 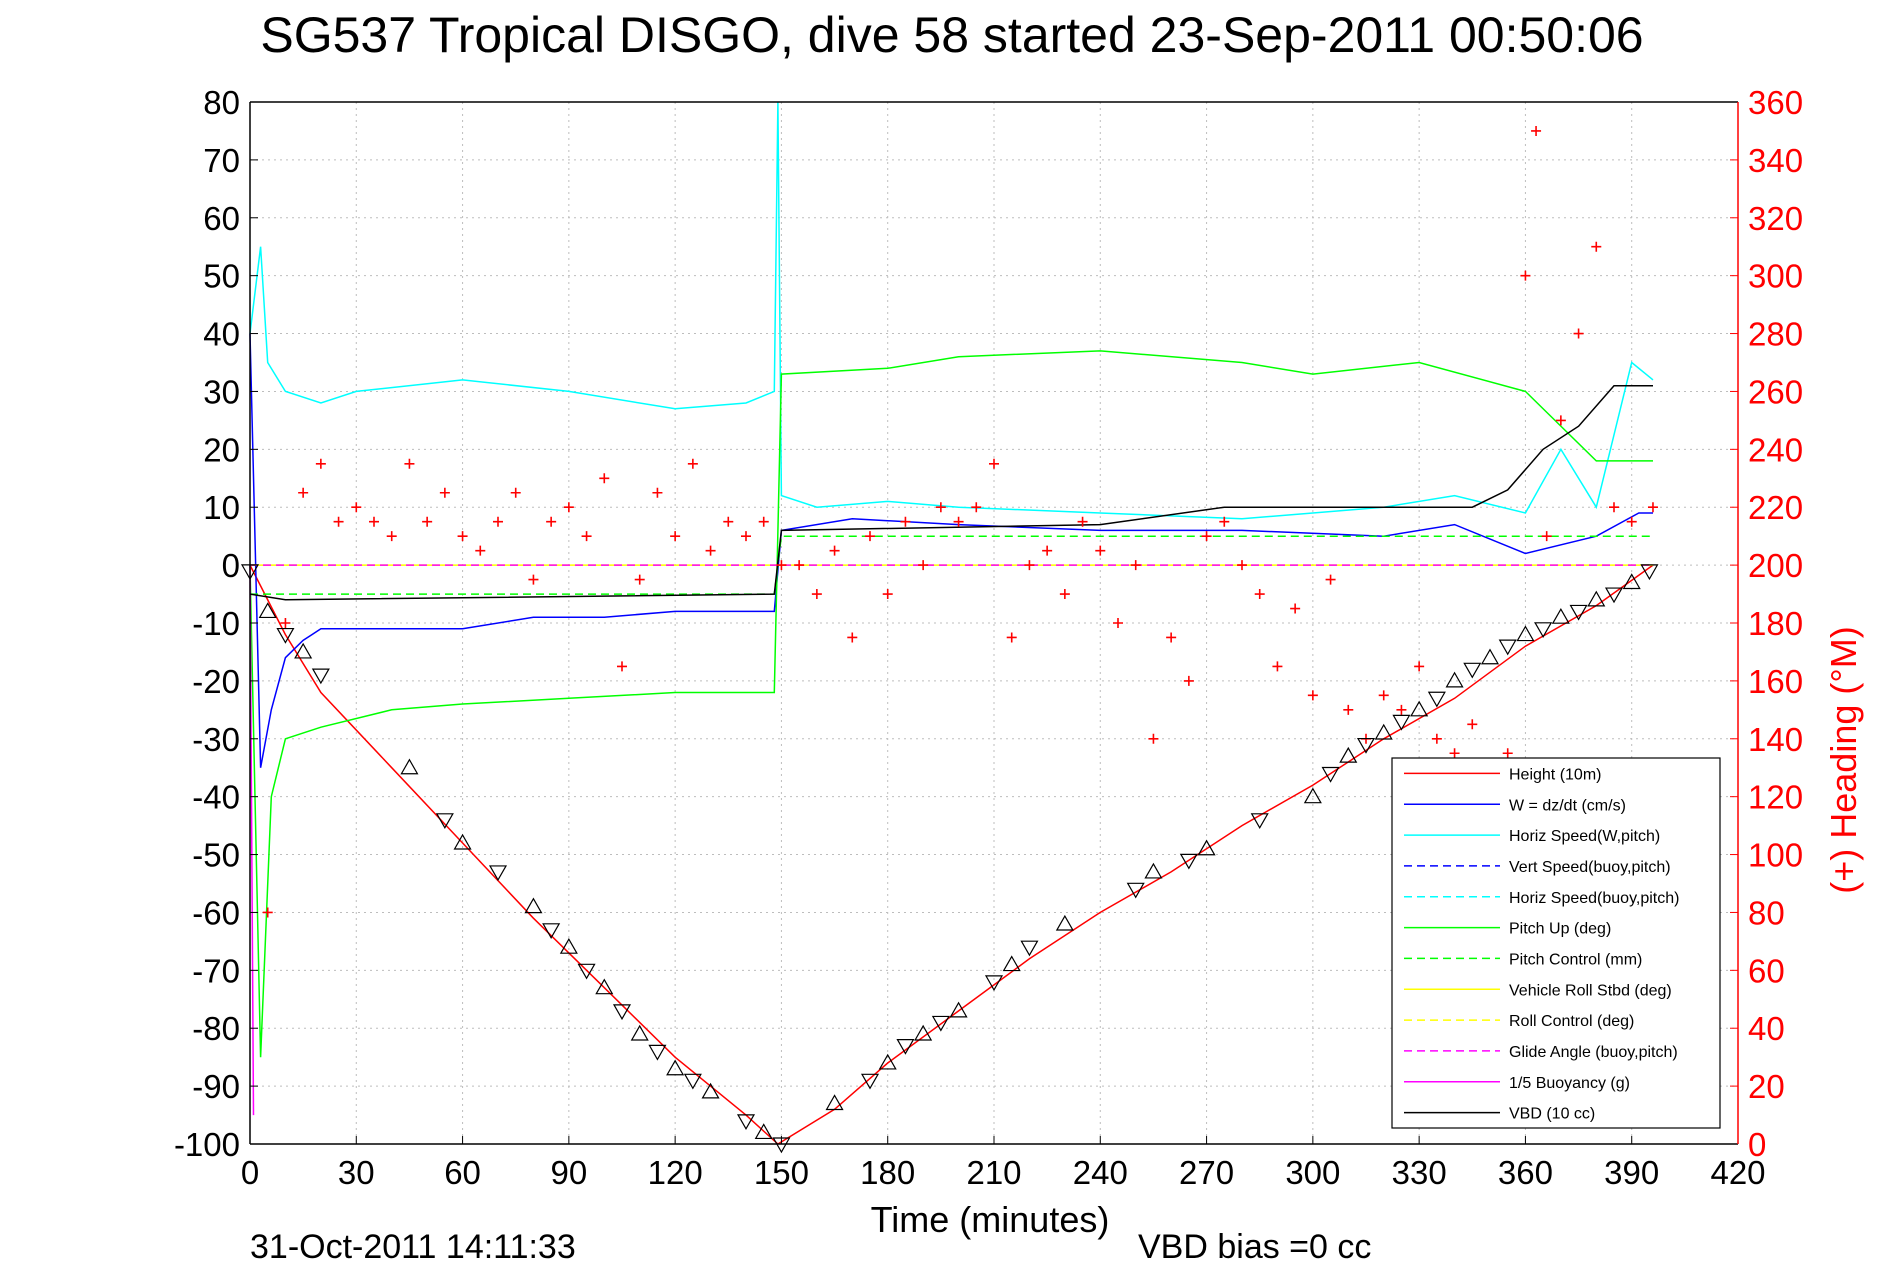 I want to click on legend-label-height-10m: Height (10m), so click(x=1555, y=774).